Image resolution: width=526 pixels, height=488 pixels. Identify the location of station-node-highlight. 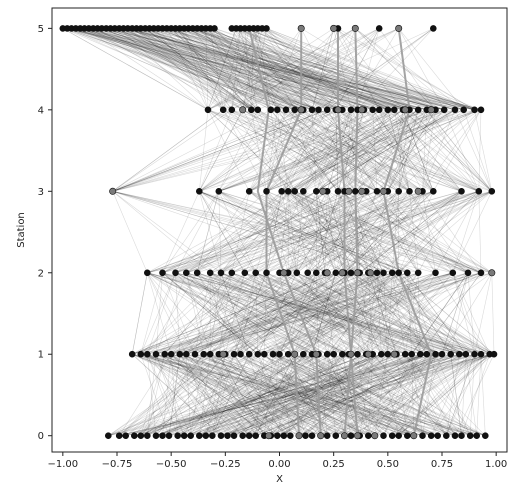
(399, 28).